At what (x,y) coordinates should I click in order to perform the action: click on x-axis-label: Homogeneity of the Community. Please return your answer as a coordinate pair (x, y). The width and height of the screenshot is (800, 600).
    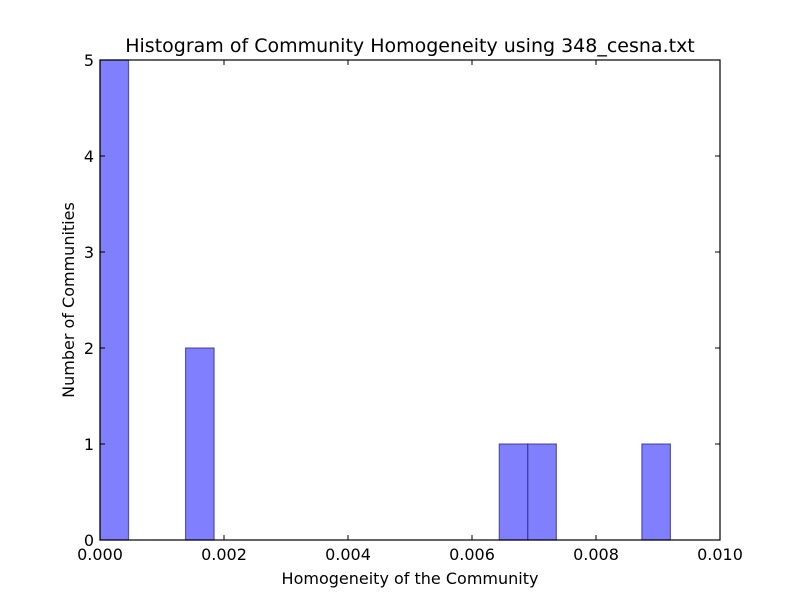
    Looking at the image, I should click on (410, 578).